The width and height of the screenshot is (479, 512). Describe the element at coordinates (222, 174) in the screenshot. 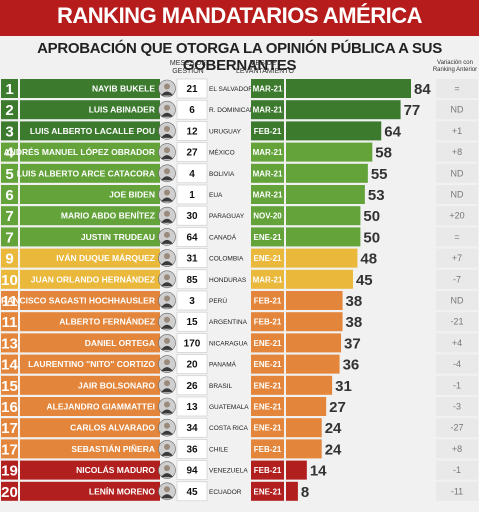

I see `country-label: BOLIVIA` at that location.